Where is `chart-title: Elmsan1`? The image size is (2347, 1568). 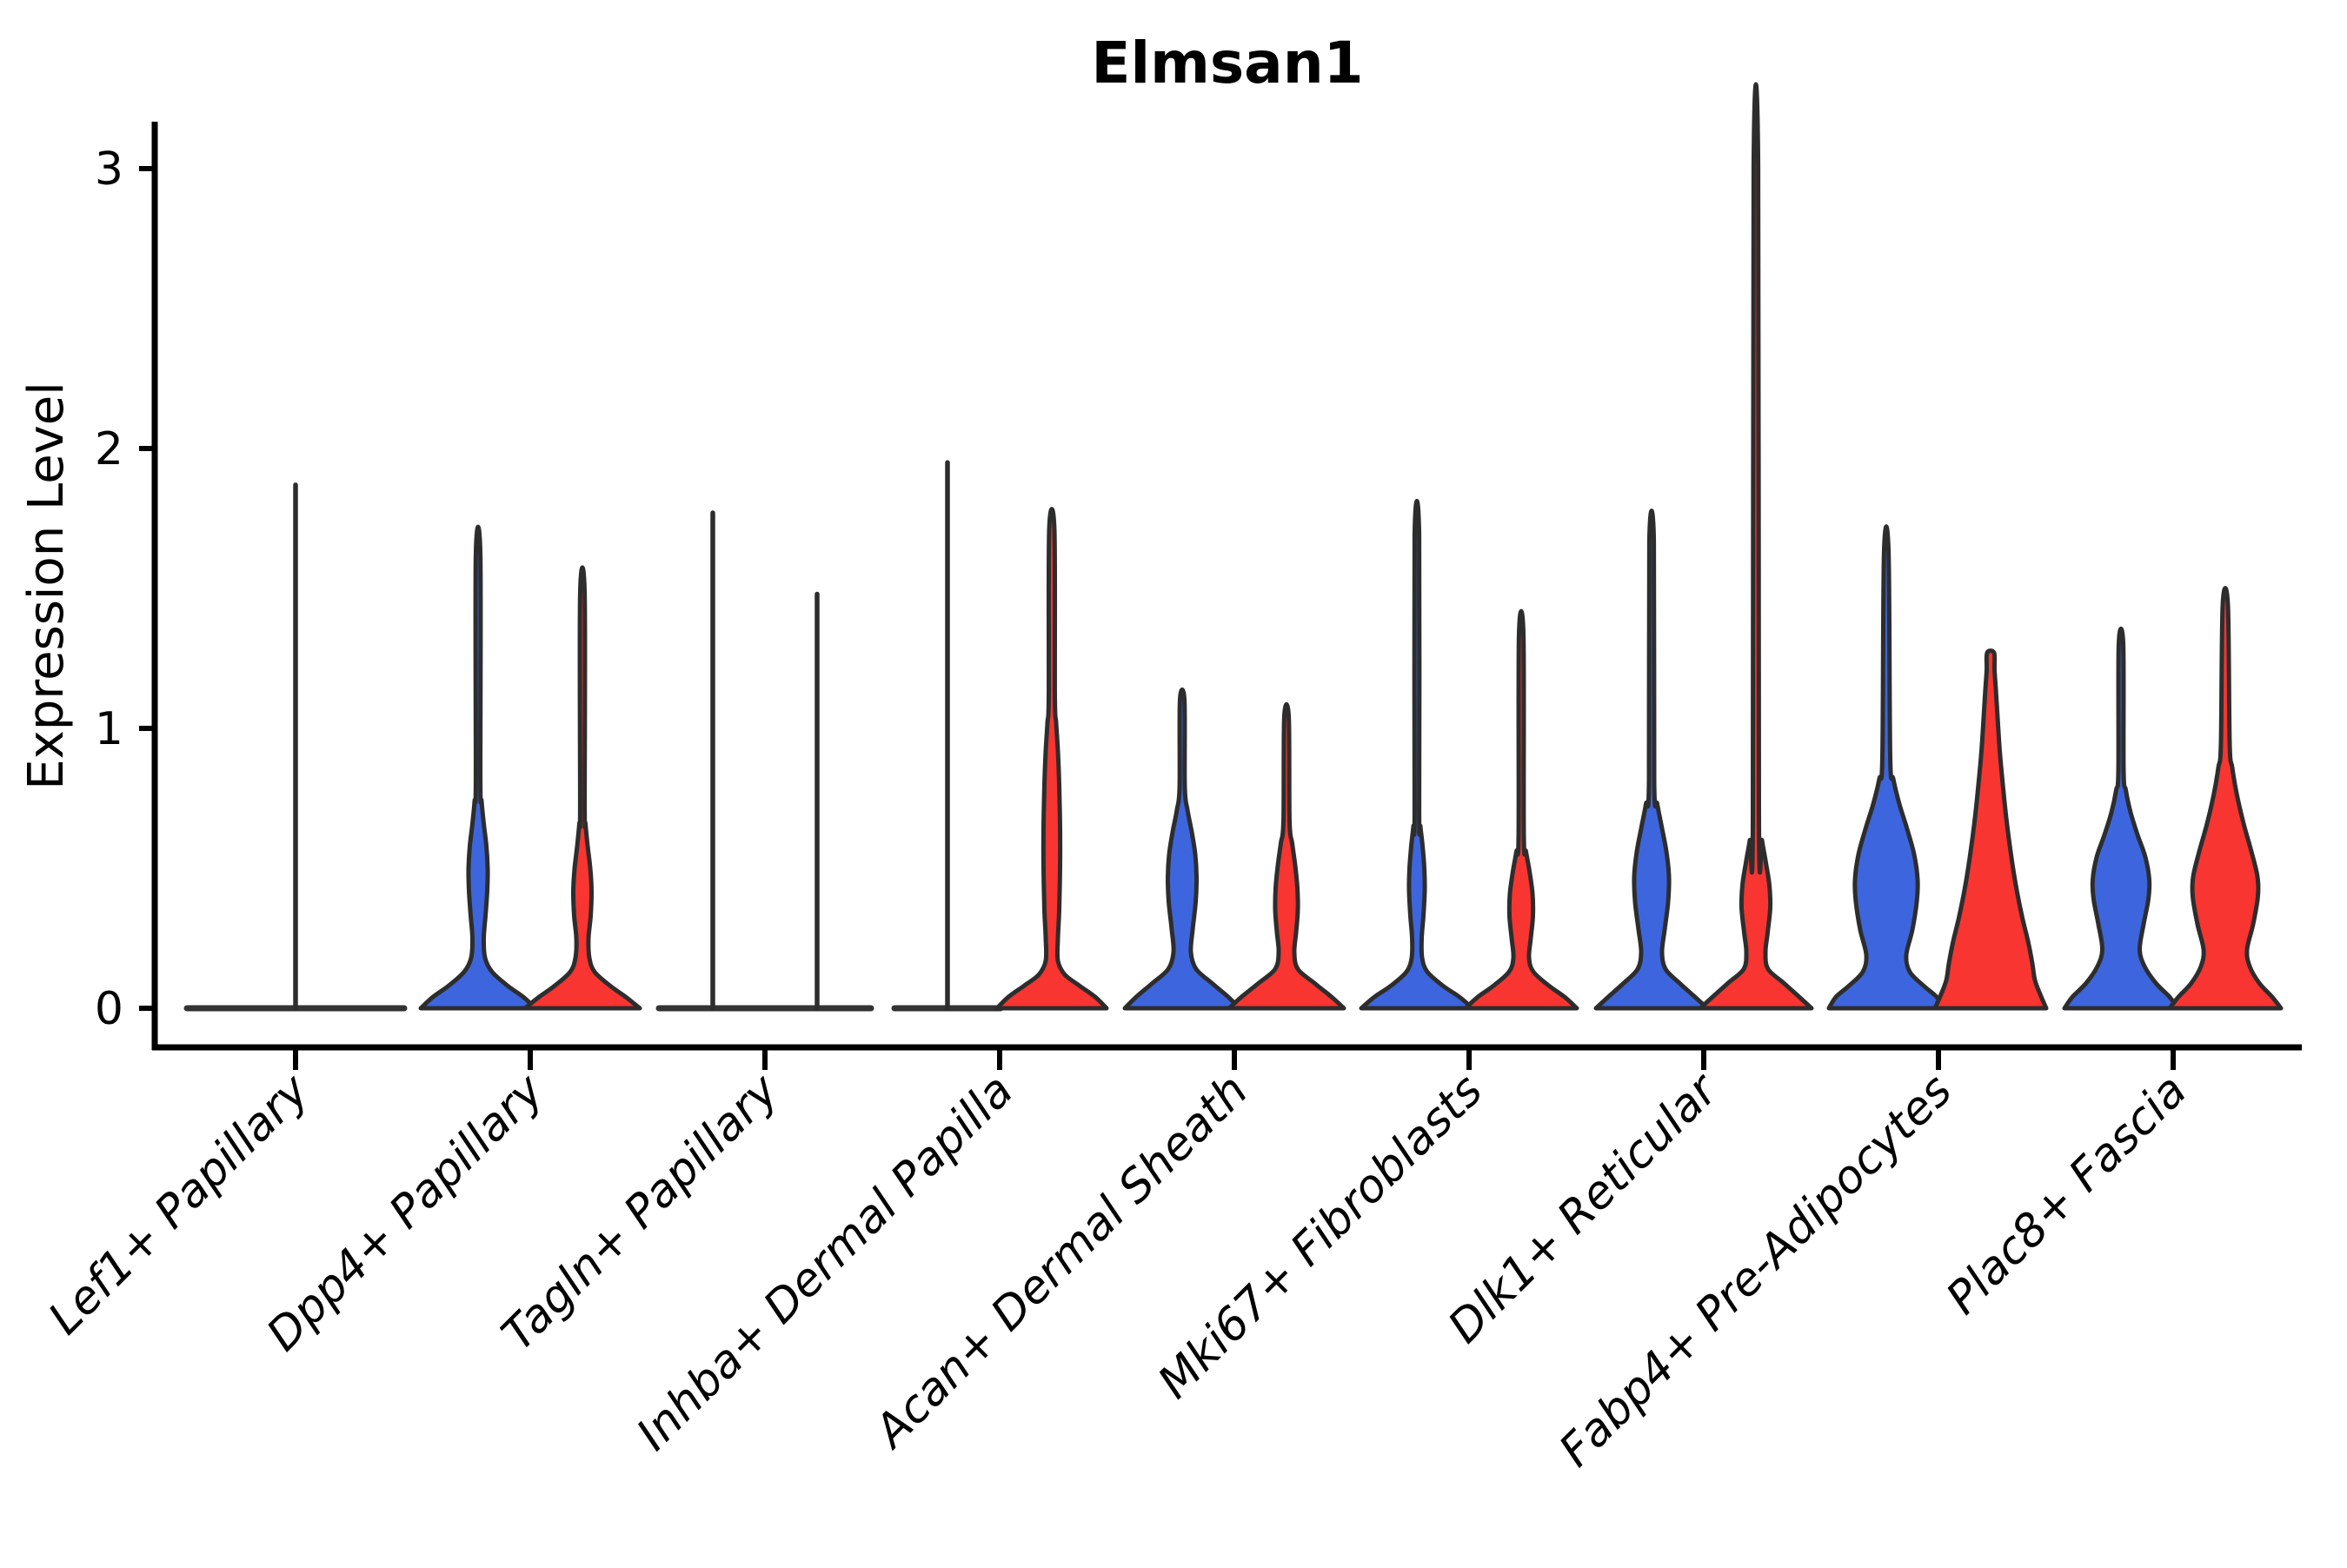
chart-title: Elmsan1 is located at coordinates (1227, 63).